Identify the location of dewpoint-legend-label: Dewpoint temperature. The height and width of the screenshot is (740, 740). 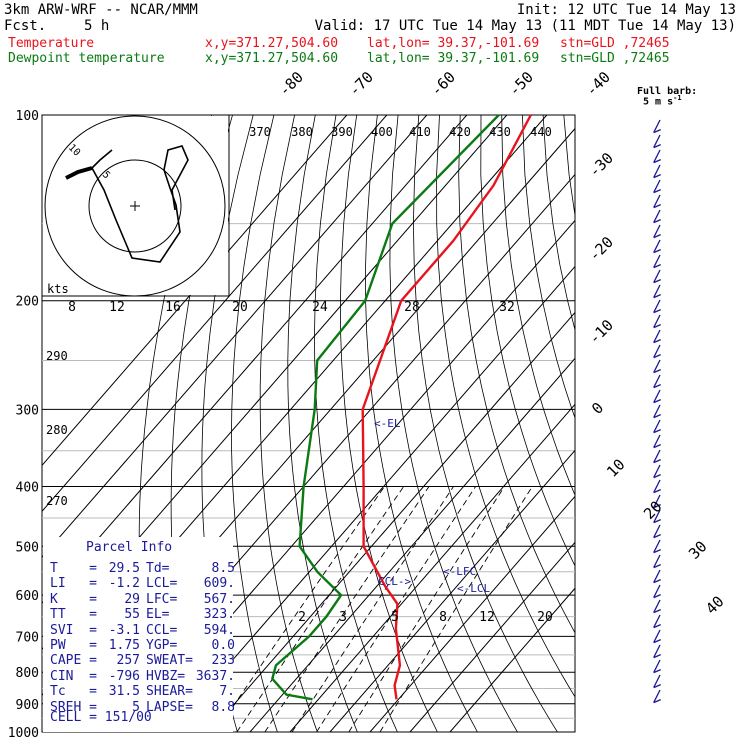
(86, 58).